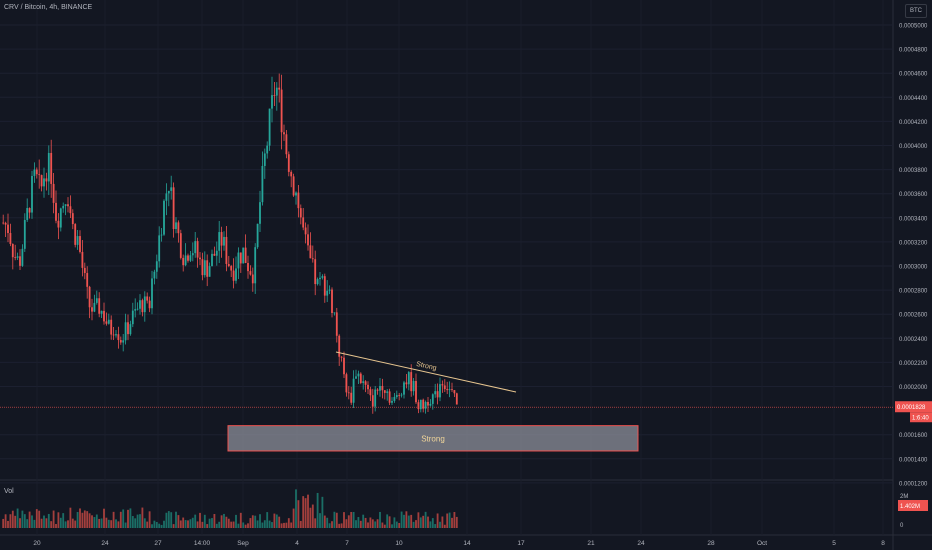  What do you see at coordinates (916, 11) in the screenshot?
I see `currency-button: BTC` at bounding box center [916, 11].